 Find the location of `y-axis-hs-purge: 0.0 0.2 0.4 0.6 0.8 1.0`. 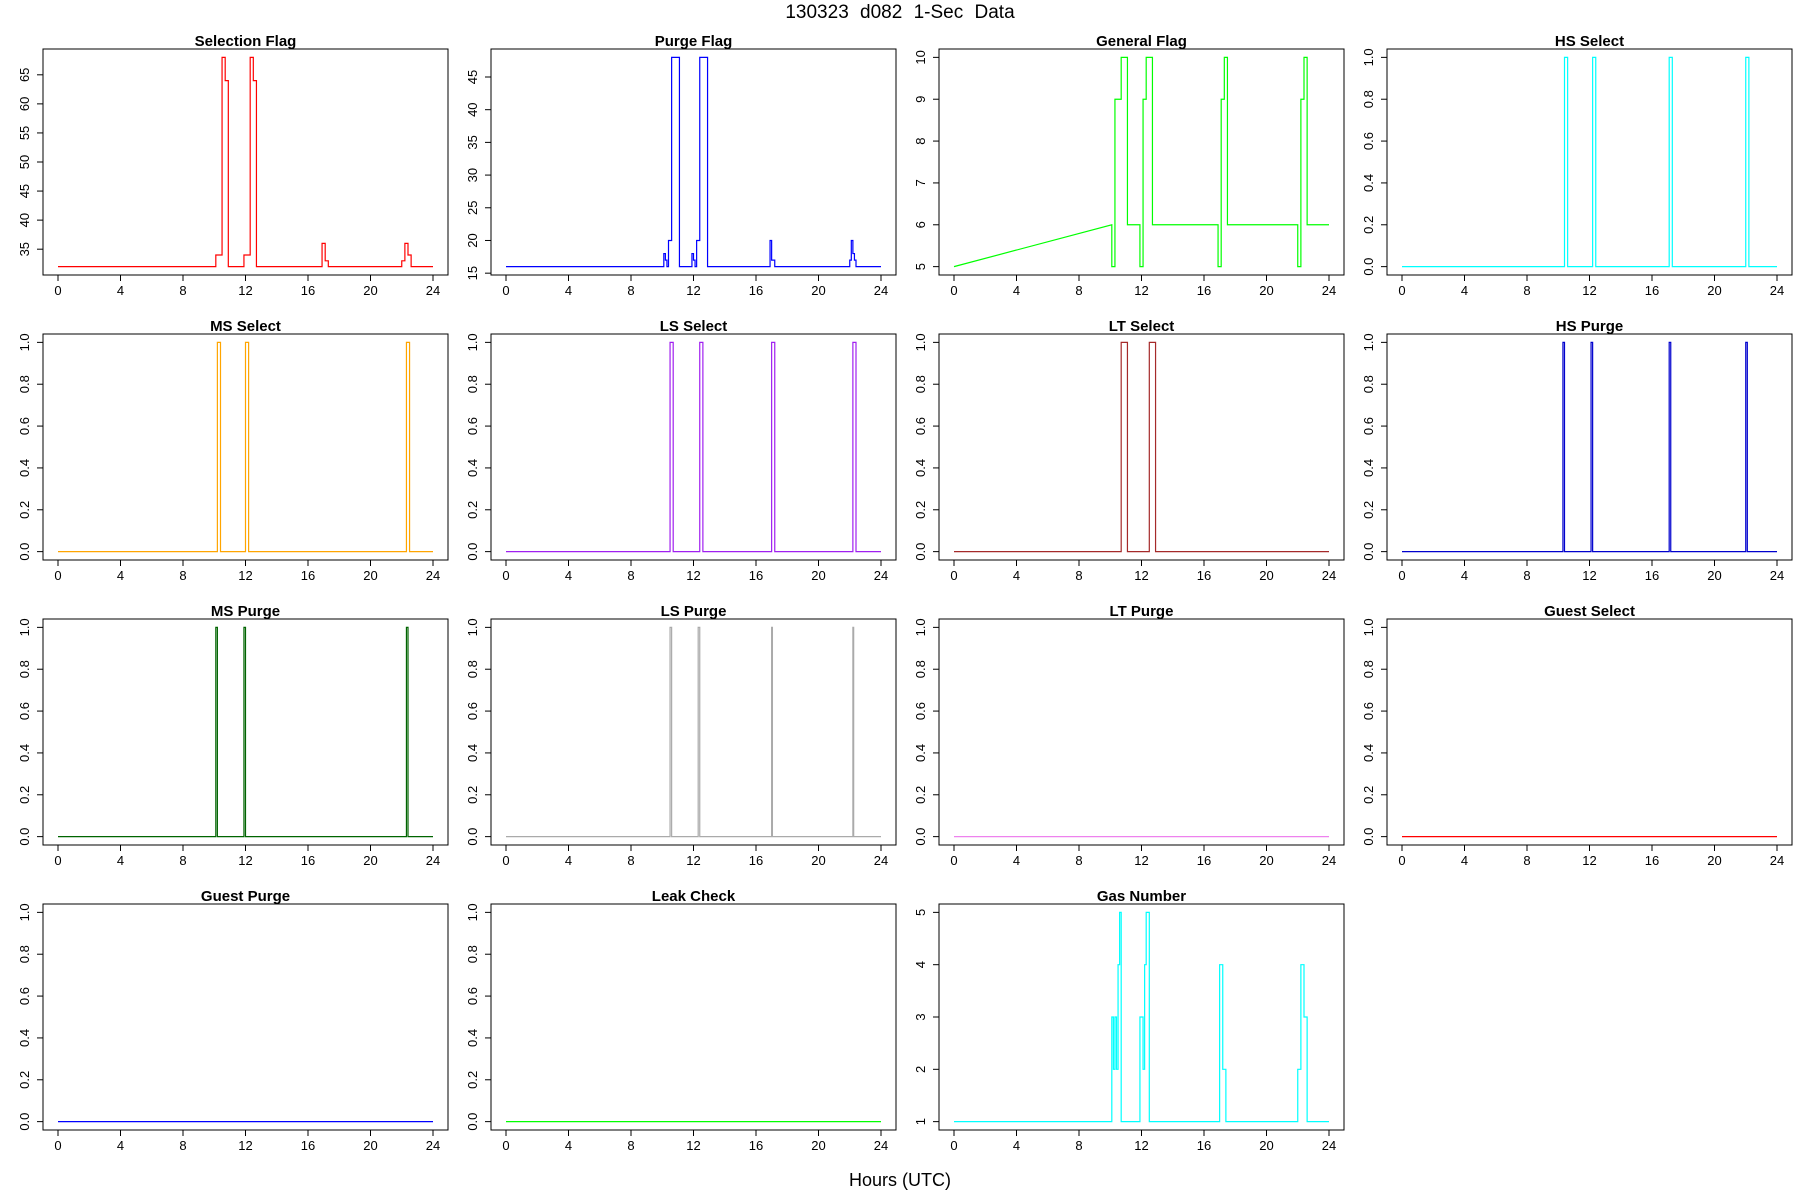

y-axis-hs-purge: 0.0 0.2 0.4 0.6 0.8 1.0 is located at coordinates (1374, 447).